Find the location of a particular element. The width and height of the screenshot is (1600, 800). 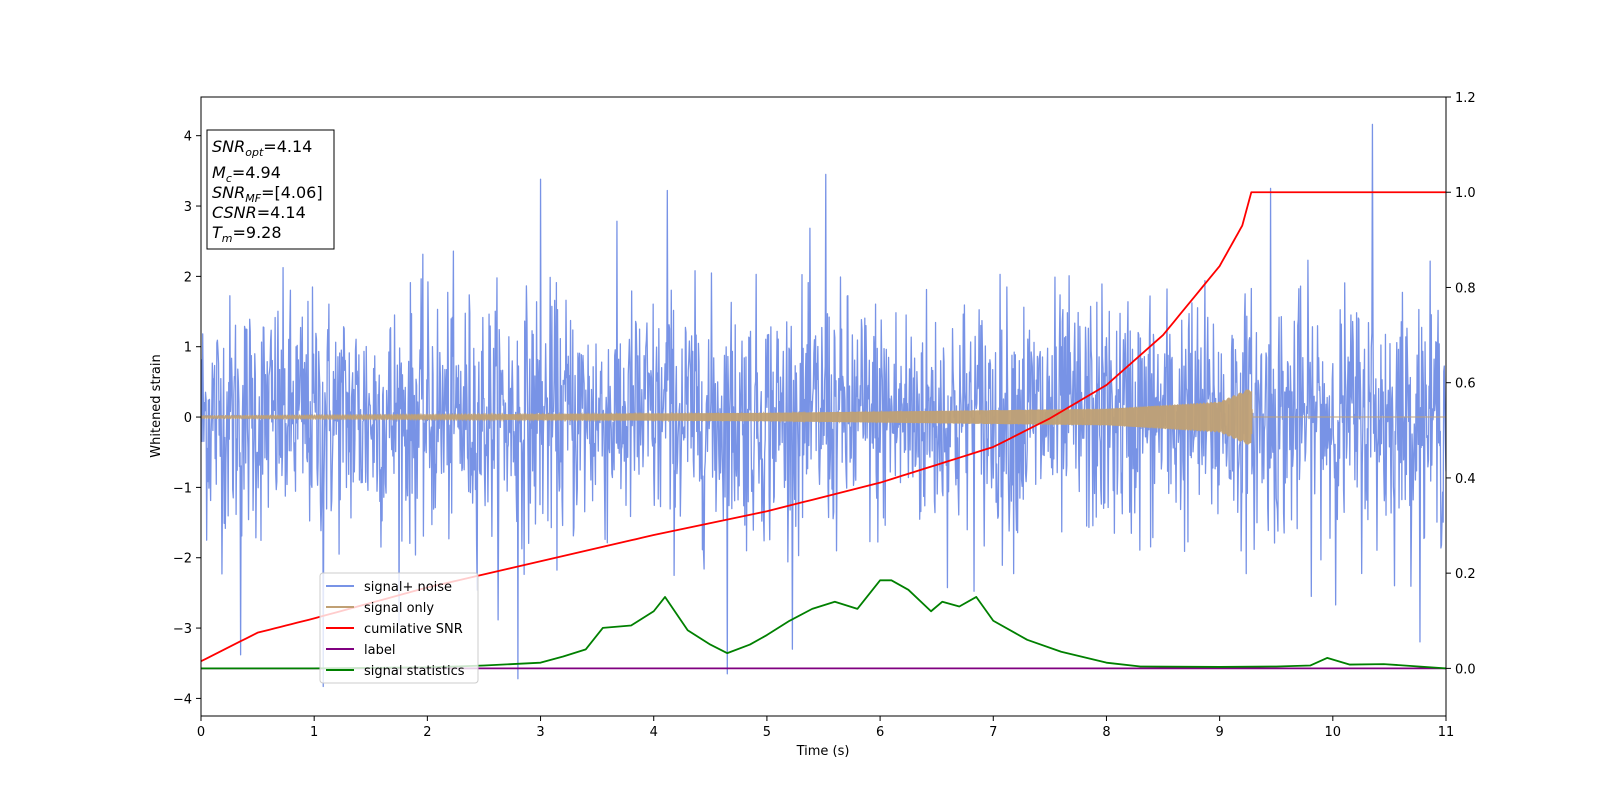

y-tick-label: −3 is located at coordinates (182, 629).